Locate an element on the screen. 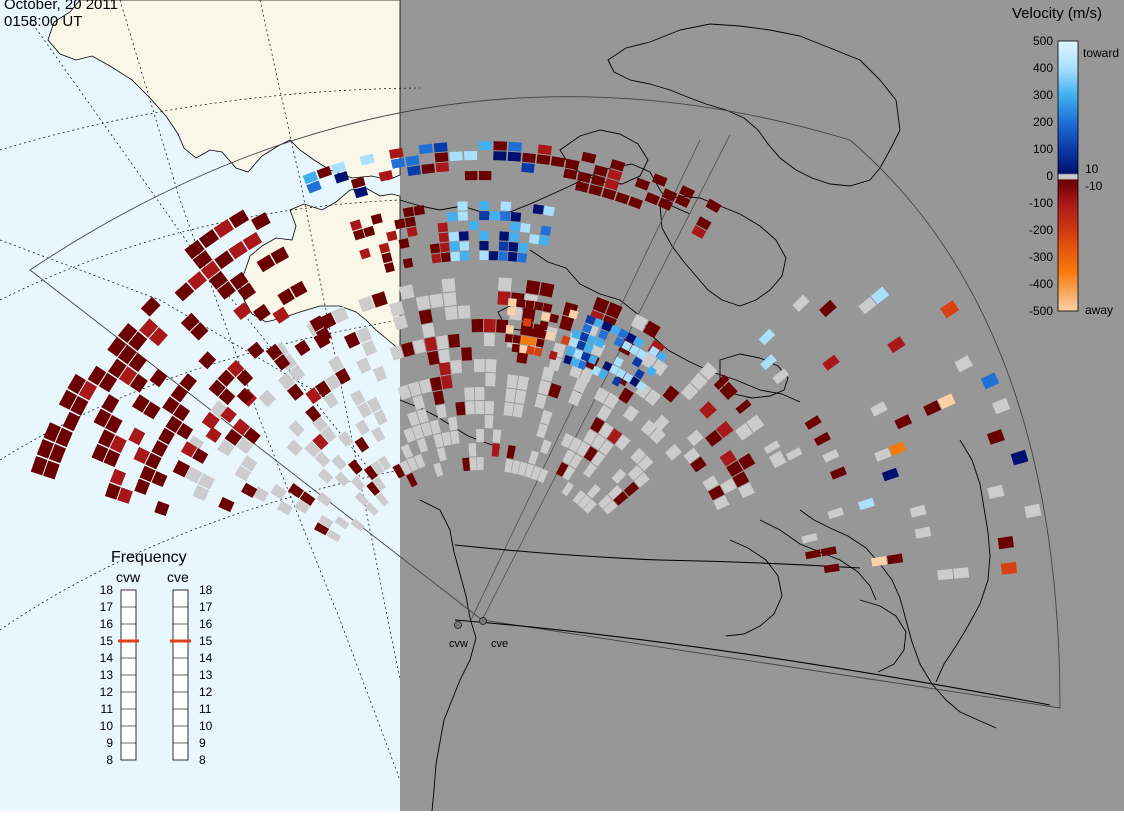  radar-site-marker is located at coordinates (458, 625).